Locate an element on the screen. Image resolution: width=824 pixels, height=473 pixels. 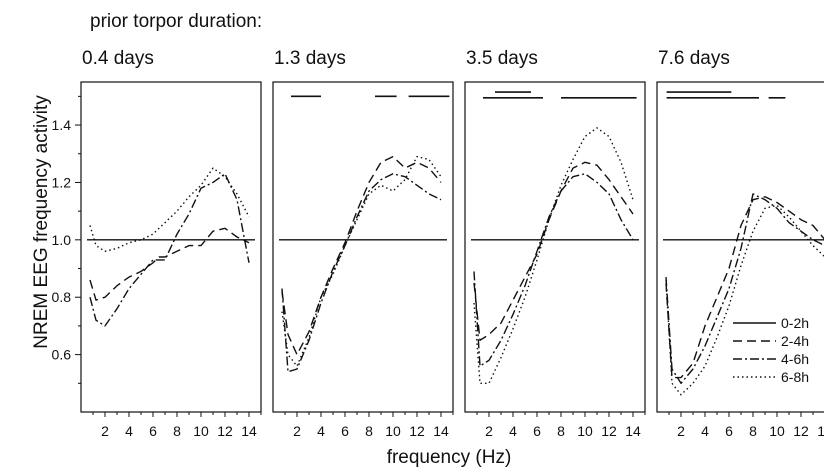
y-tick-label: 0.6 is located at coordinates (62, 355).